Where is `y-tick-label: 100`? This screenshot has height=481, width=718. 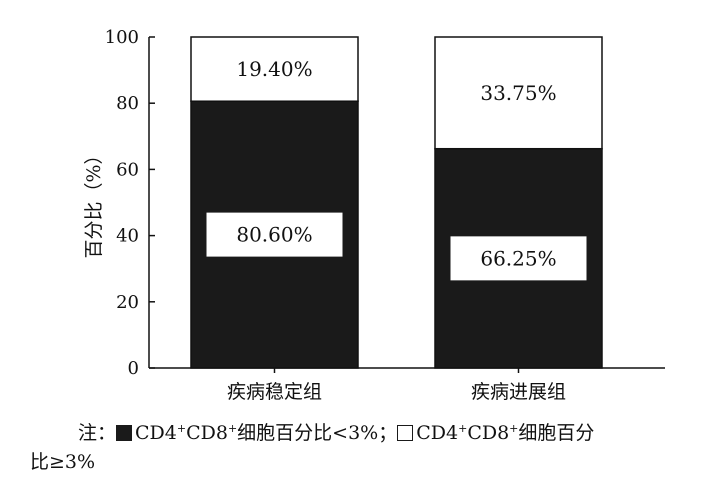
y-tick-label: 100 is located at coordinates (122, 37).